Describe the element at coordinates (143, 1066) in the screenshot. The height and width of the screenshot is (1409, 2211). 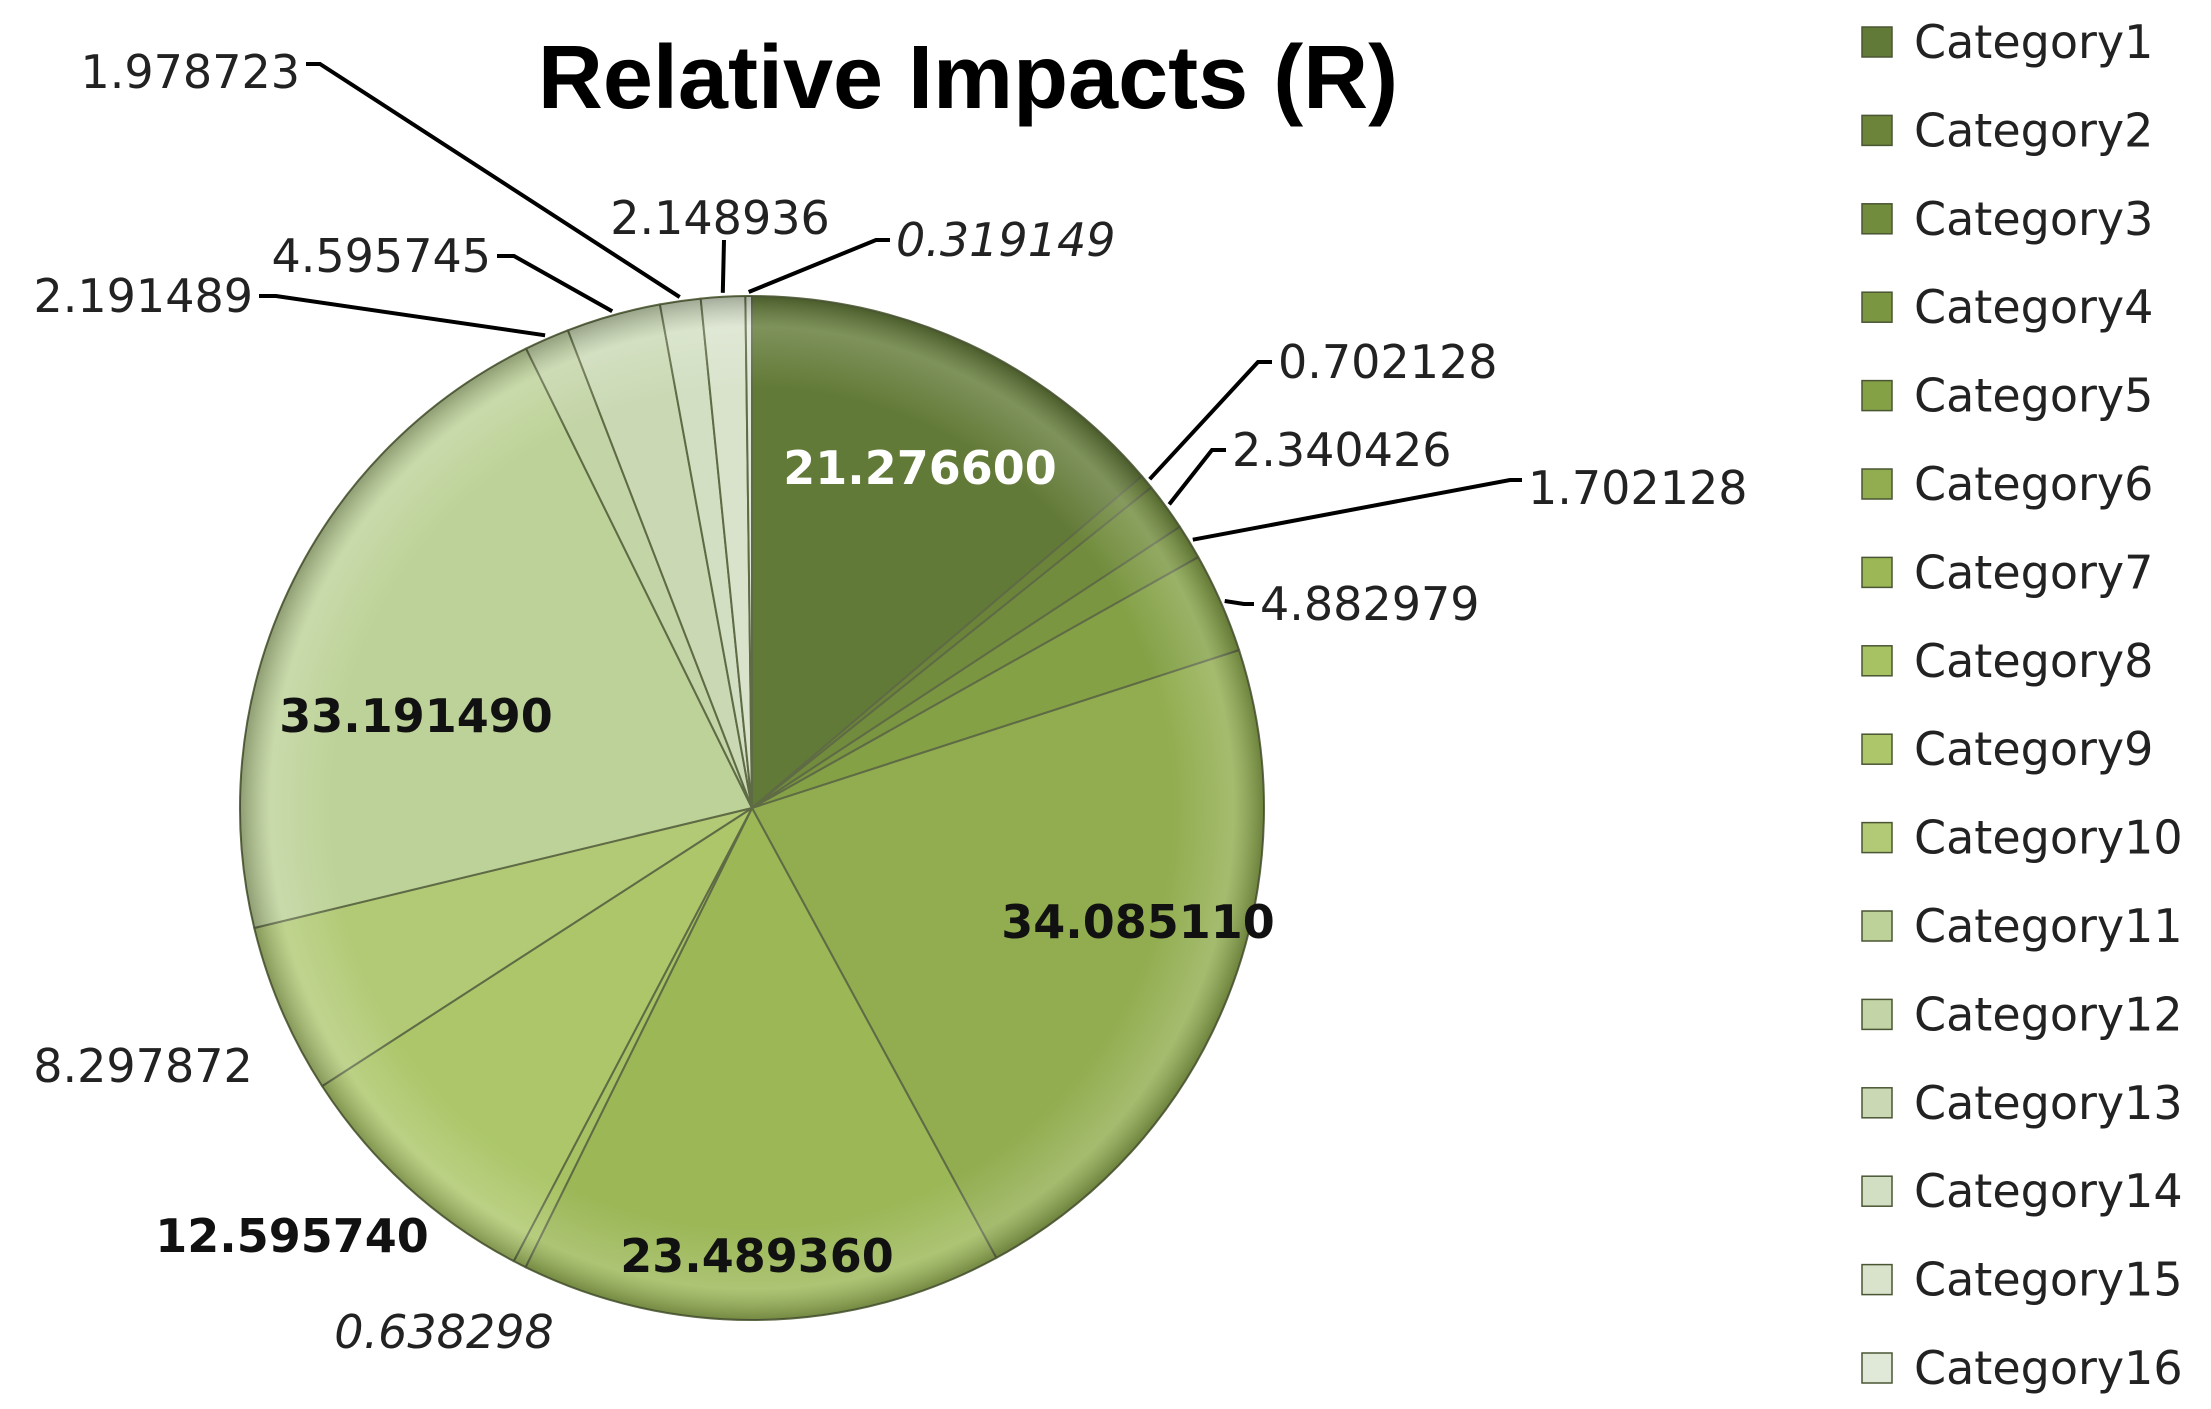
I see `data-label-10: 8.297872` at that location.